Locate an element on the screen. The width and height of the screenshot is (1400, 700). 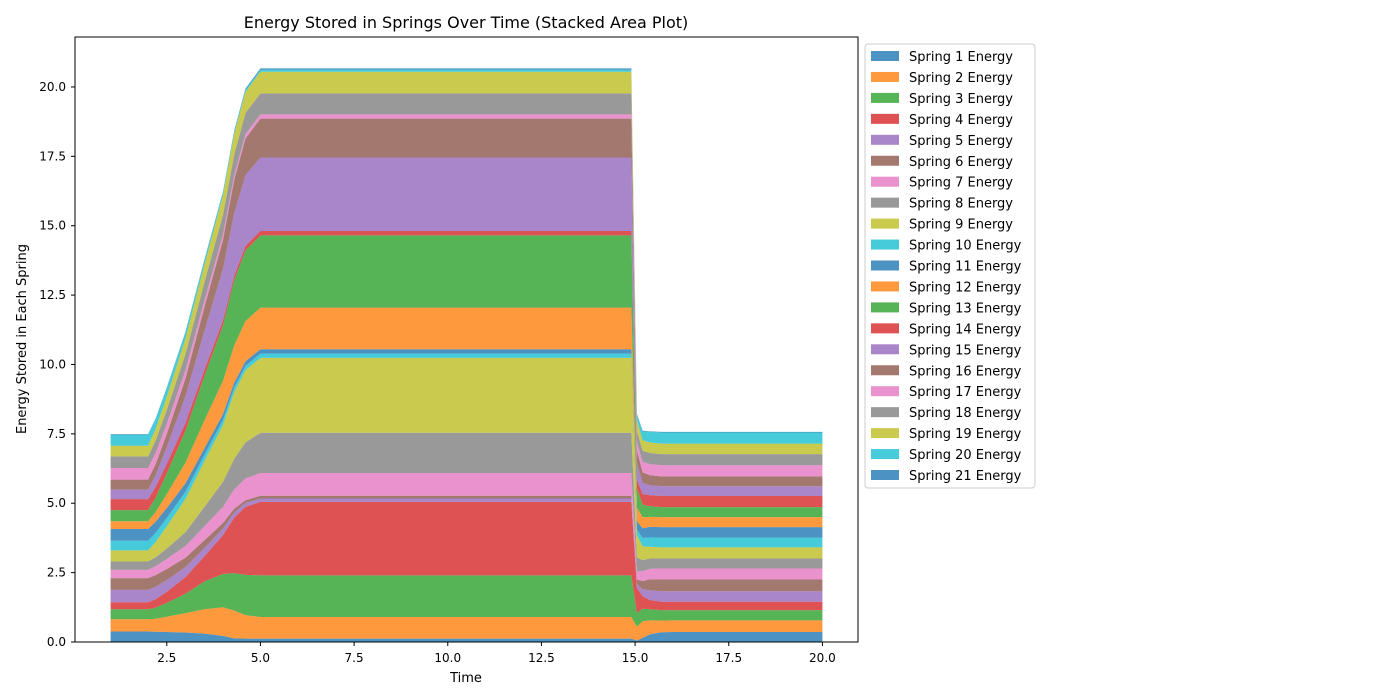
x-tick-label: 12.5 is located at coordinates (541, 658).